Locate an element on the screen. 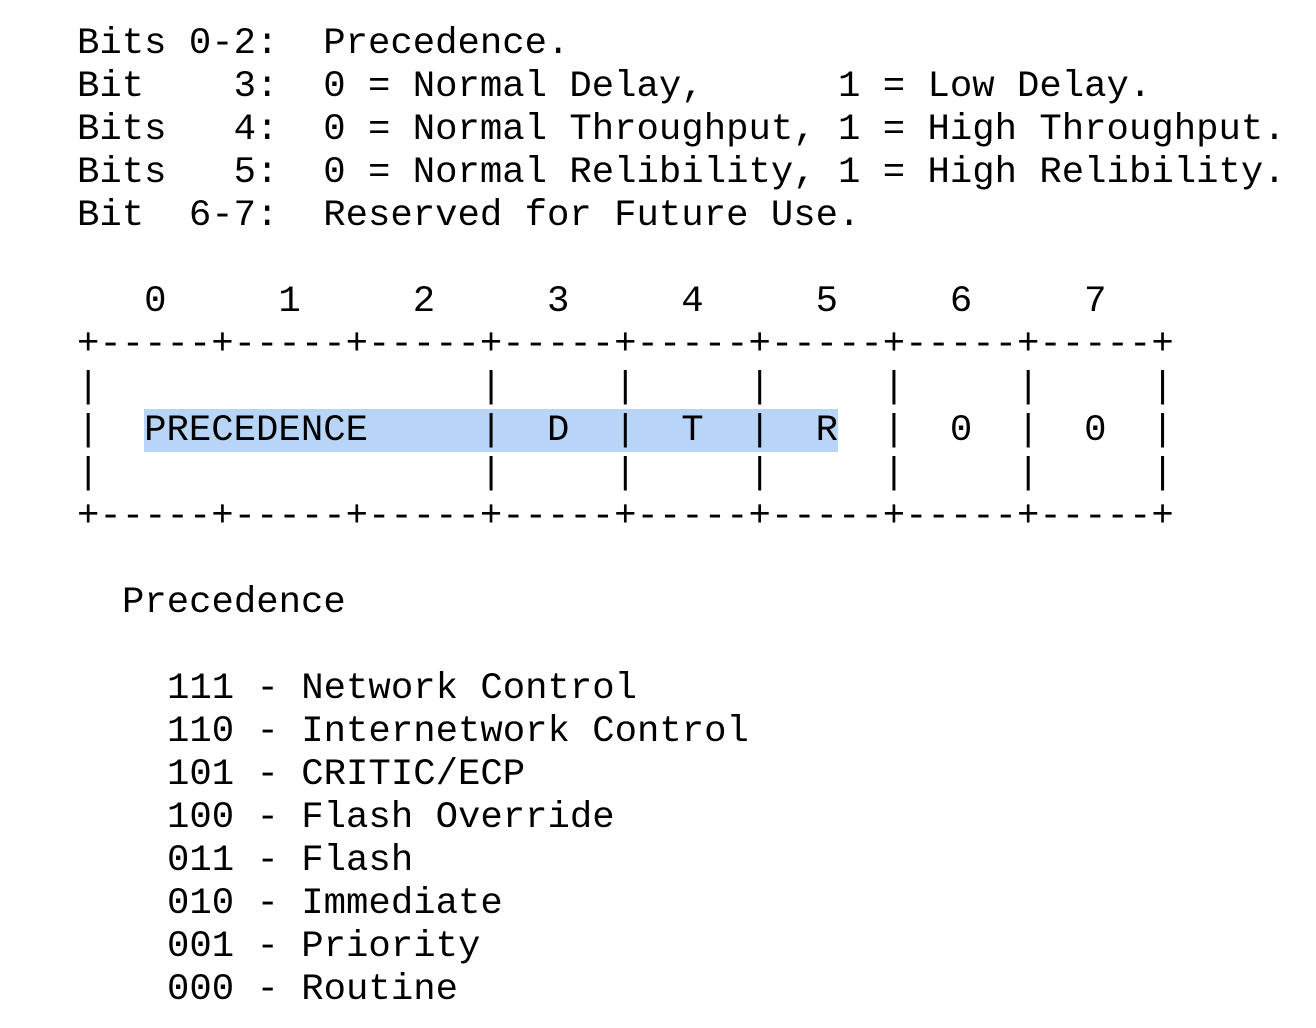 This screenshot has height=1028, width=1316. precedence-value: 011 - Flash is located at coordinates (290, 861).